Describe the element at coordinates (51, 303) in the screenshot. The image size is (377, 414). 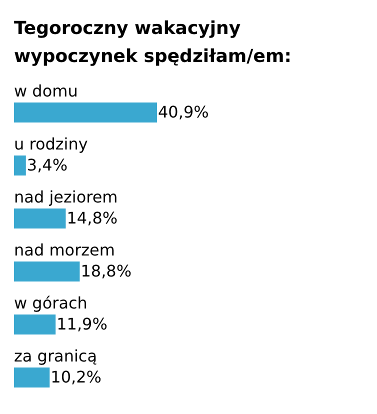
I see `y-tick-label: w górach` at that location.